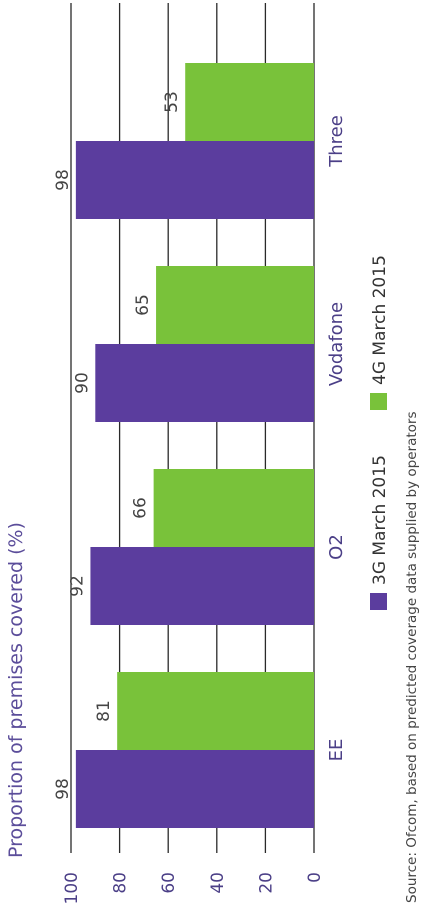  I want to click on value-label-ee-4g: 81, so click(104, 711).